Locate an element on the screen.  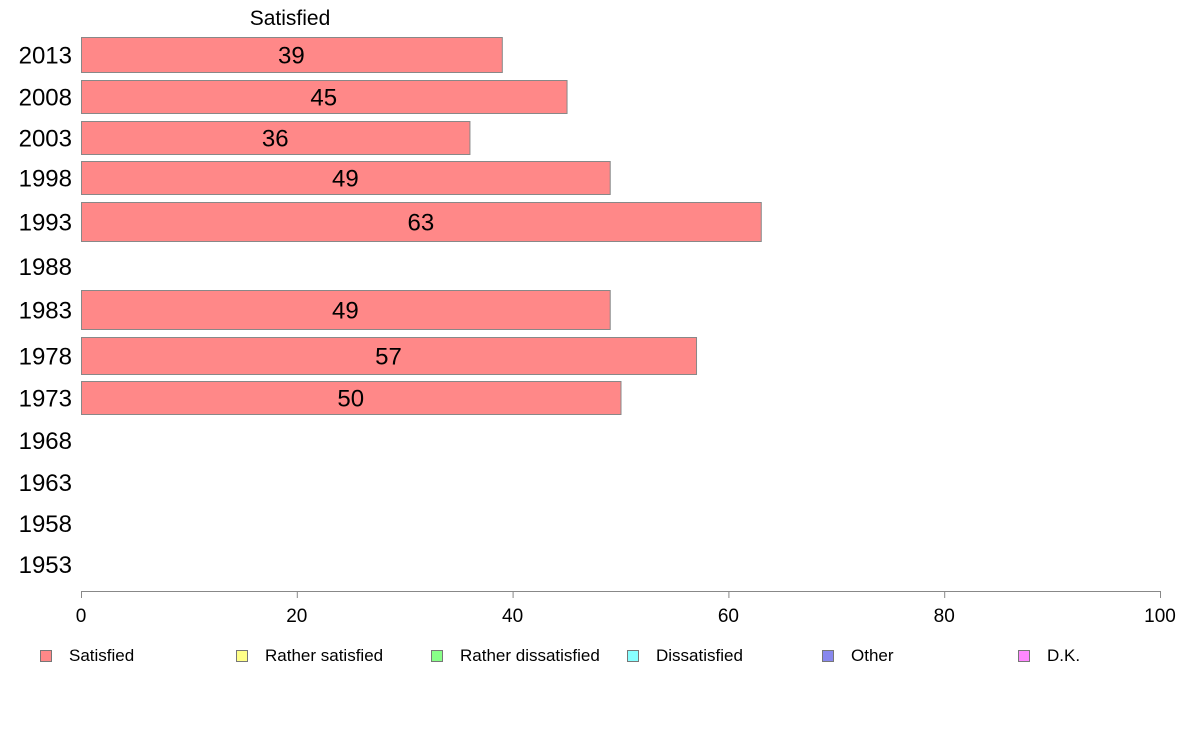
legend-label: Satisfied is located at coordinates (102, 655).